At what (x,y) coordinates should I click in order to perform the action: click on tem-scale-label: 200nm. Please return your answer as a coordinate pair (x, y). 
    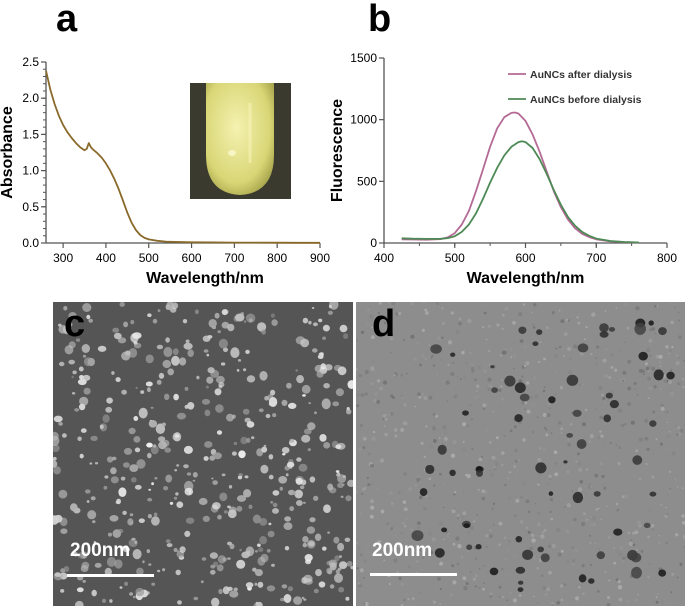
    Looking at the image, I should click on (402, 550).